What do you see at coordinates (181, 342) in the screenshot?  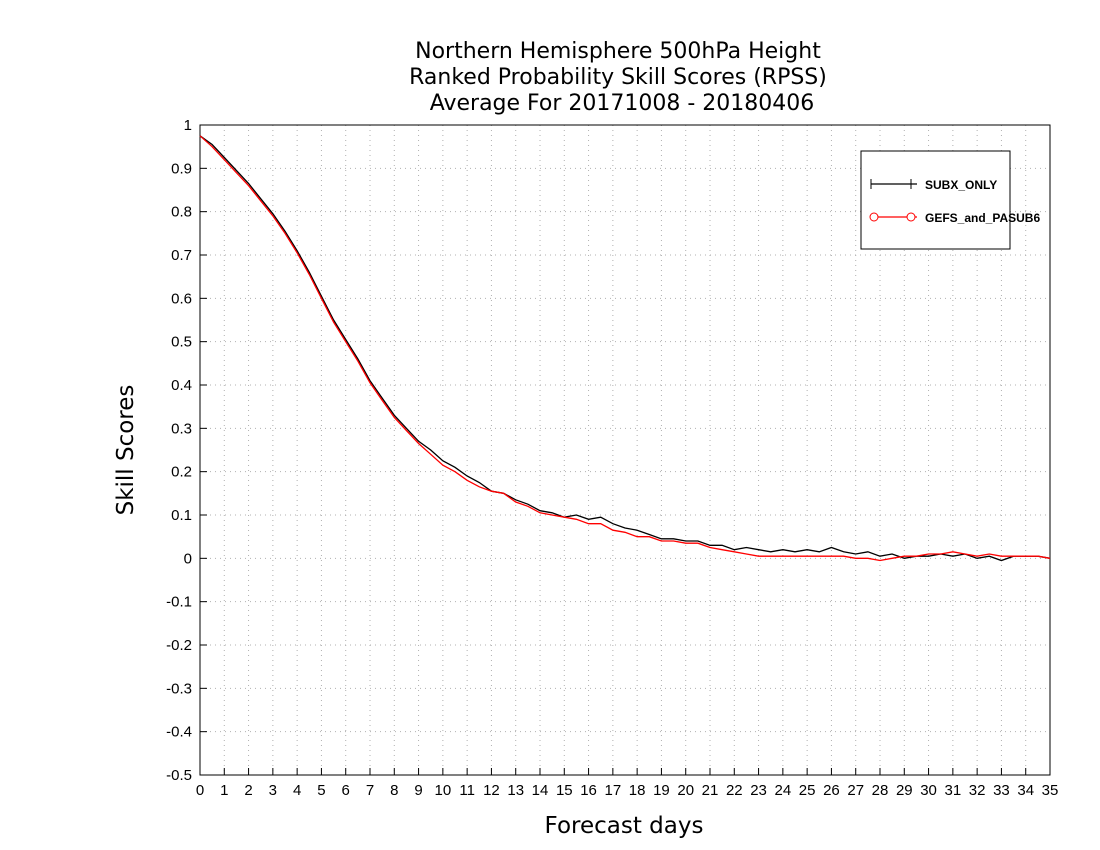 I see `y-tick-label: 0.5` at bounding box center [181, 342].